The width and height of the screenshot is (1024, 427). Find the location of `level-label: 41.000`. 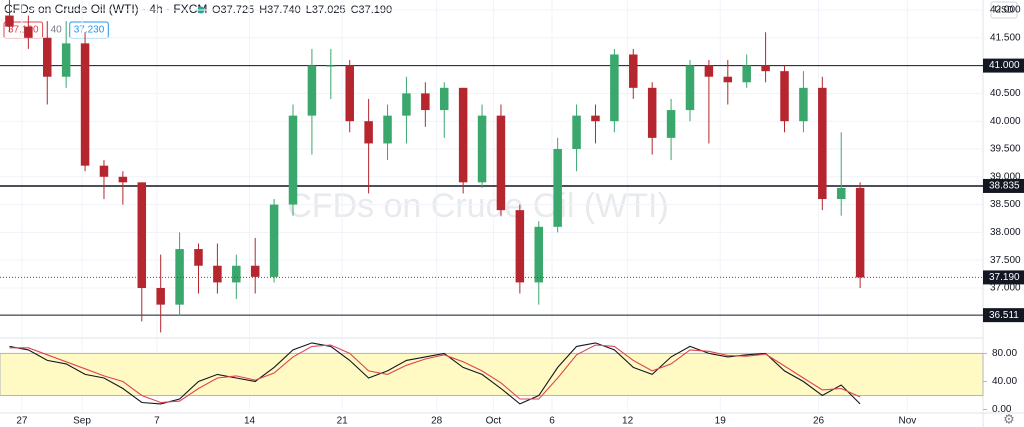

level-label: 41.000 is located at coordinates (1004, 65).